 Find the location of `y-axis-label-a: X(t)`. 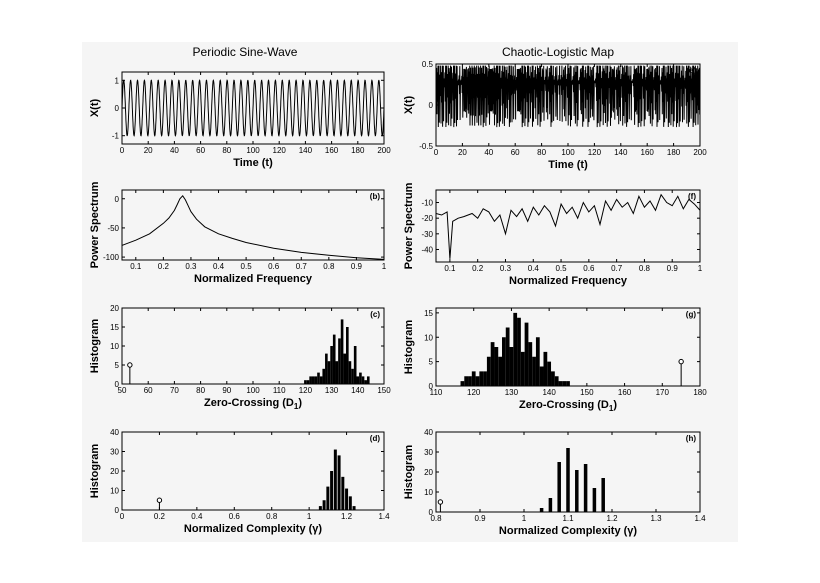

y-axis-label-a: X(t) is located at coordinates (95, 108).